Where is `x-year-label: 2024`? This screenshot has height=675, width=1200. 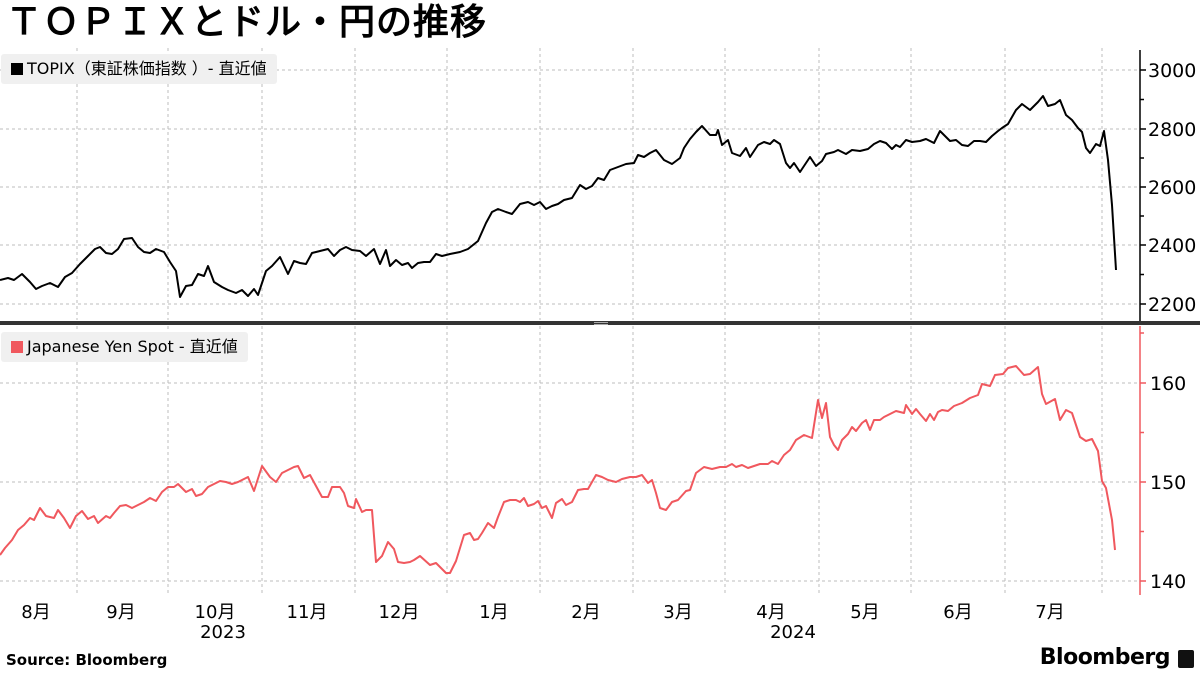 x-year-label: 2024 is located at coordinates (793, 632).